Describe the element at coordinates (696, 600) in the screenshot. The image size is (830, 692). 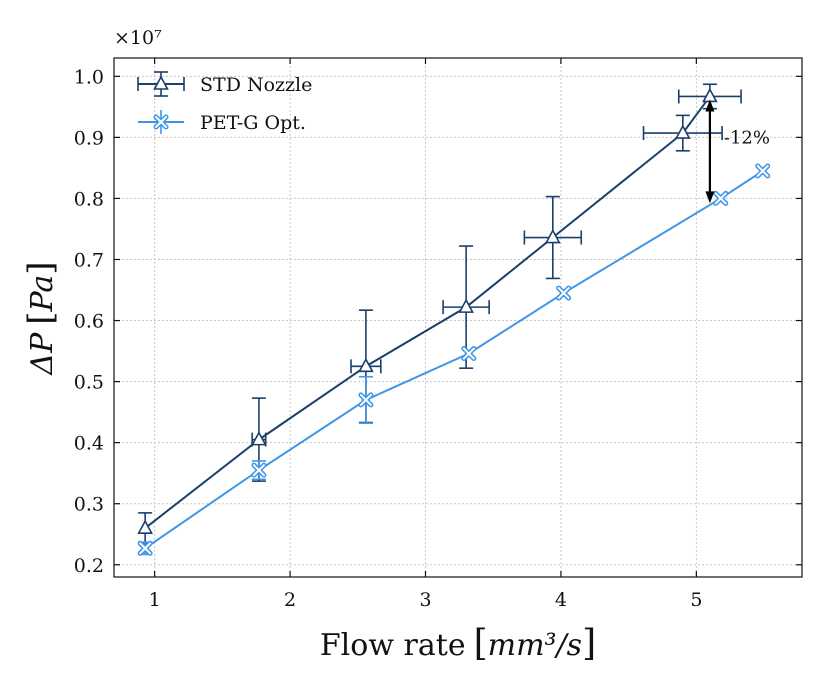
I see `x-tick-label: 5` at that location.